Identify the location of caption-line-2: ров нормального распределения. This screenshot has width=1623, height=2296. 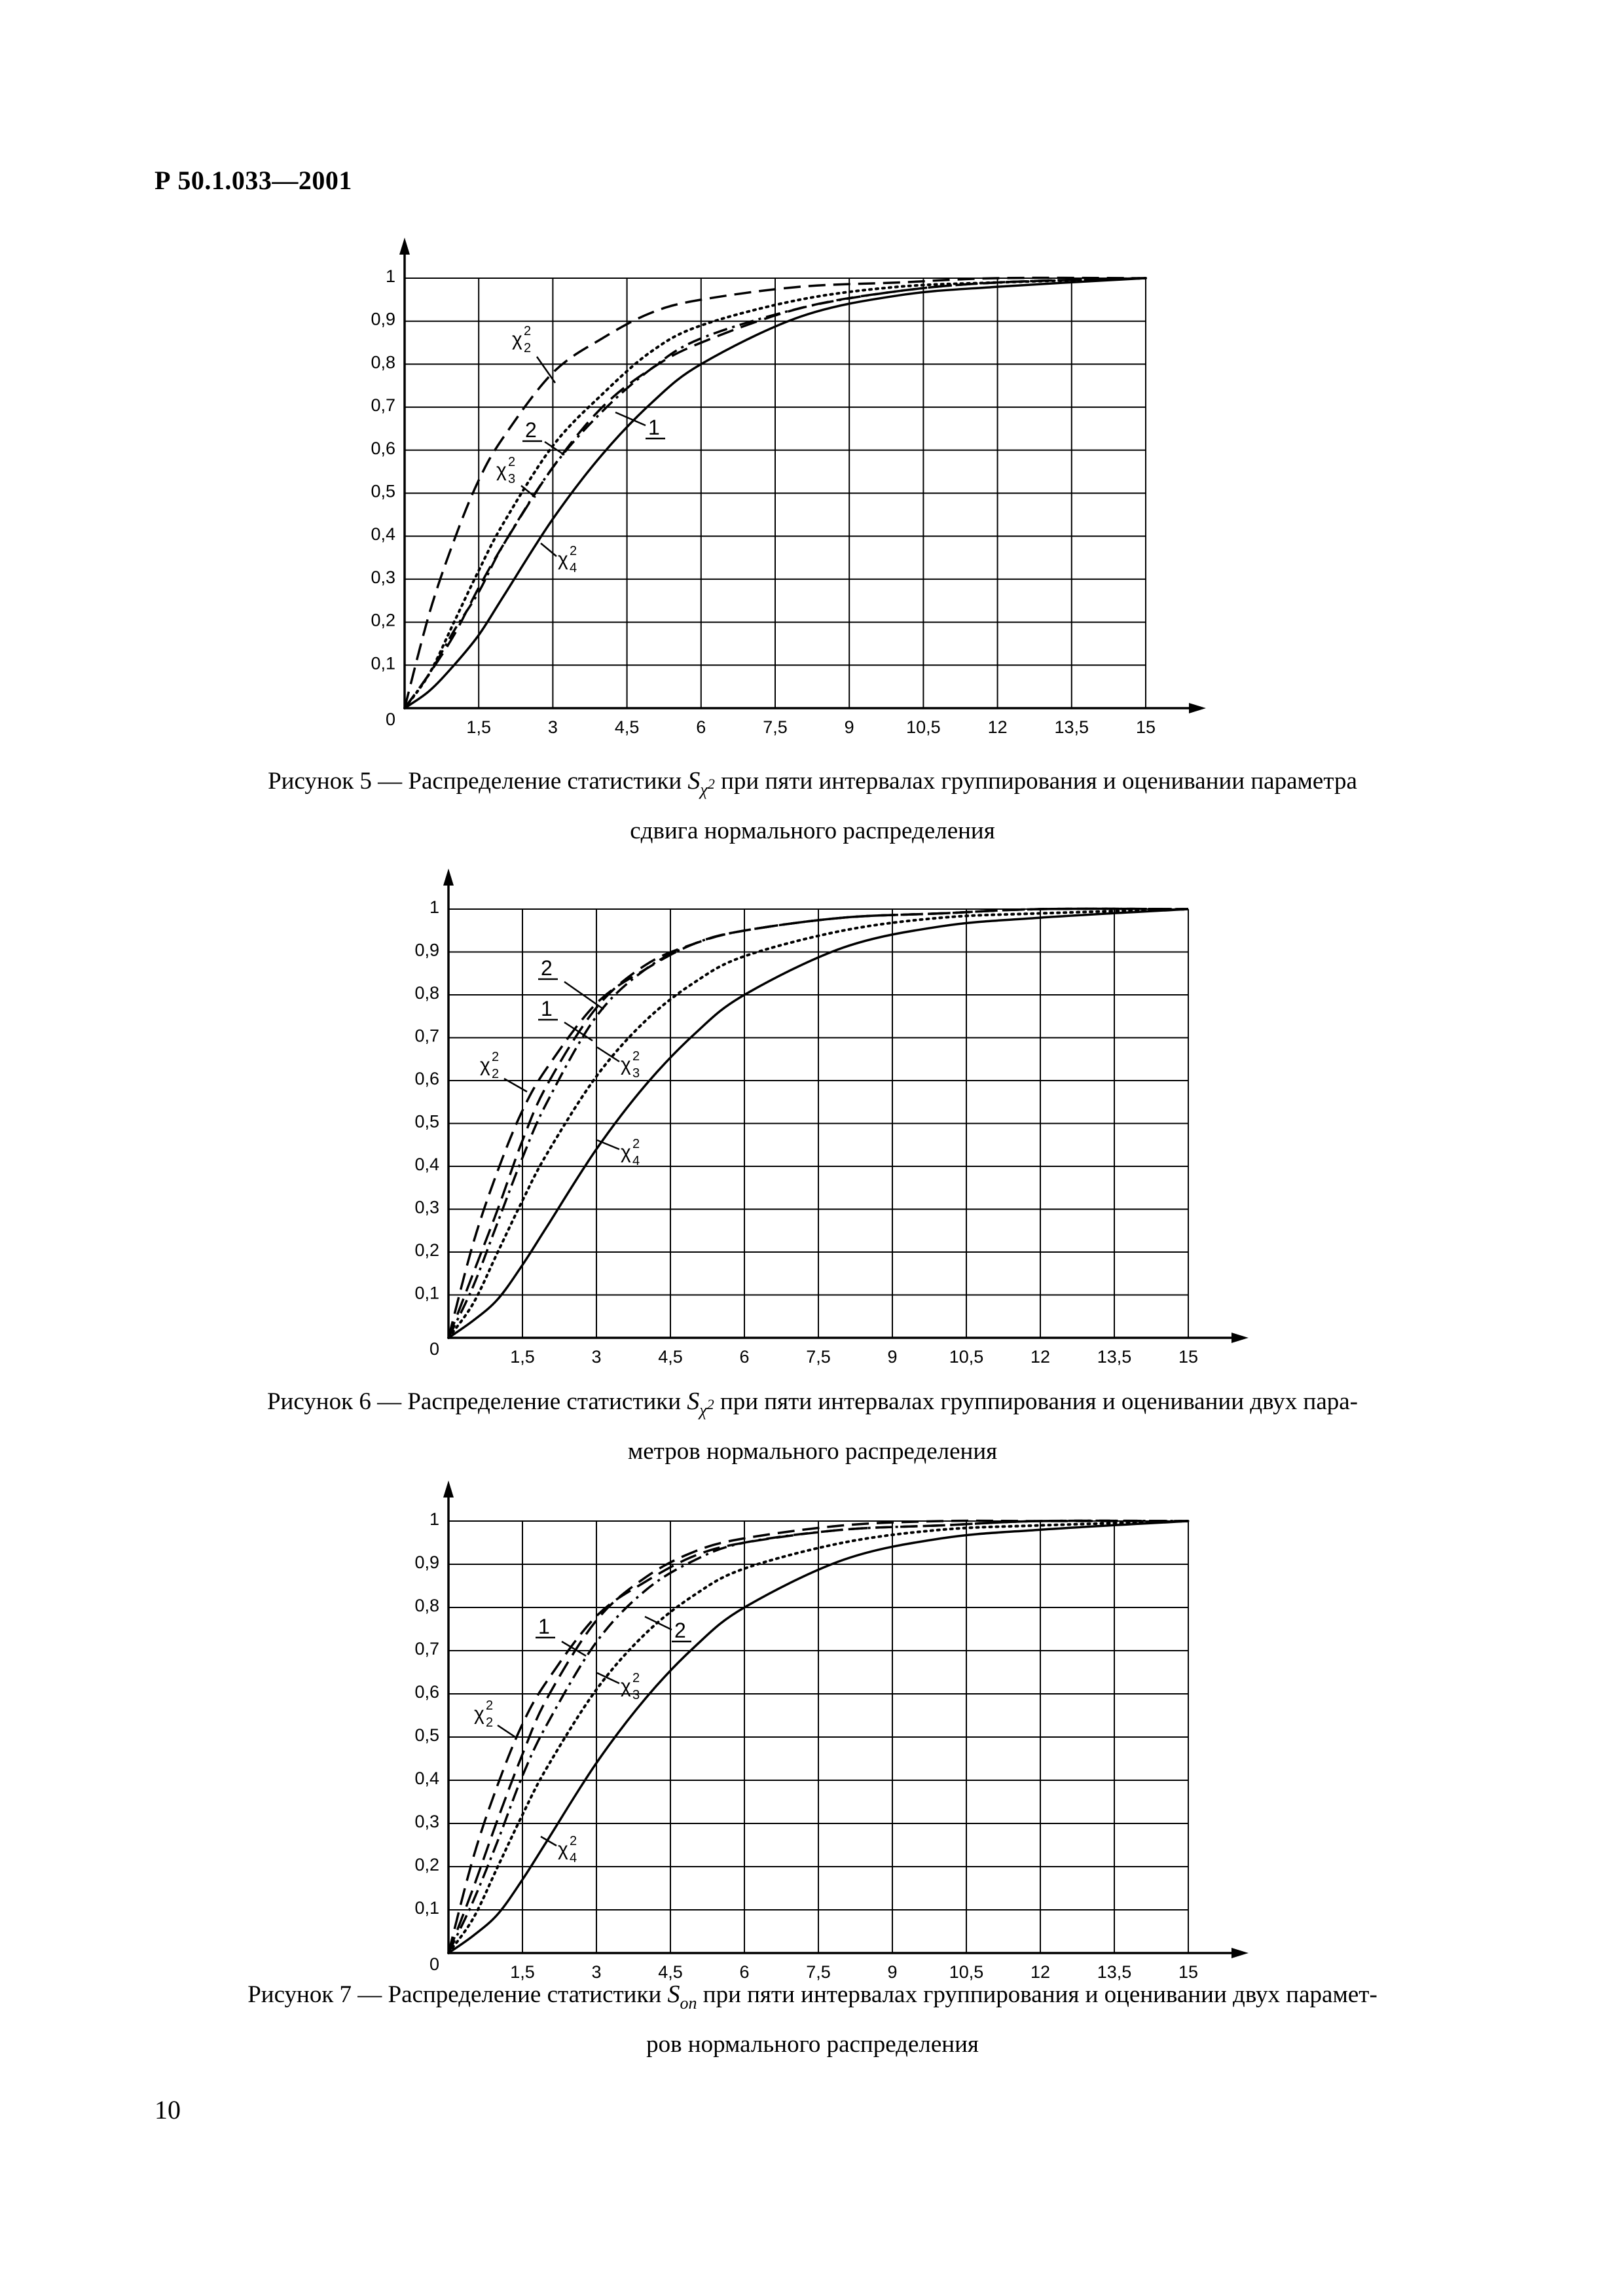
(812, 2044).